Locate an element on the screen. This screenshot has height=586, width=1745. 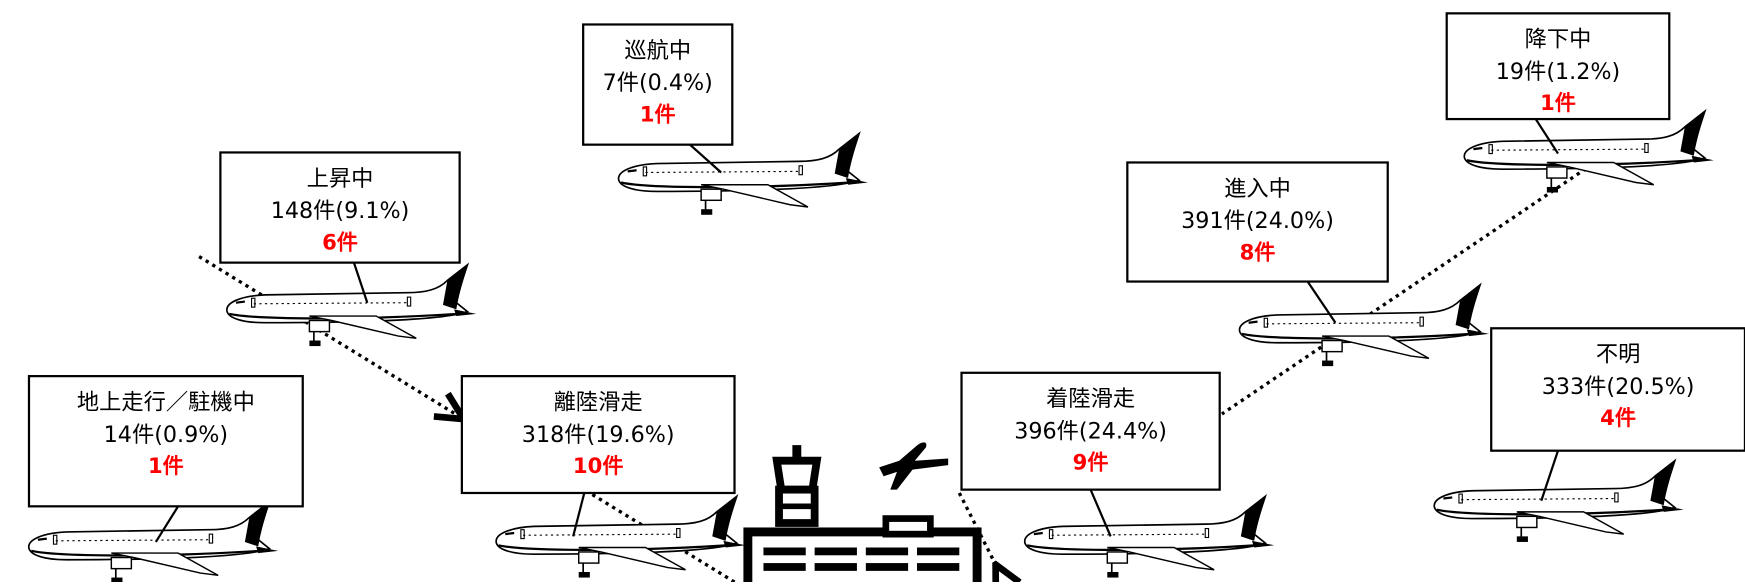
phase-highlight: 4件 is located at coordinates (1618, 417).